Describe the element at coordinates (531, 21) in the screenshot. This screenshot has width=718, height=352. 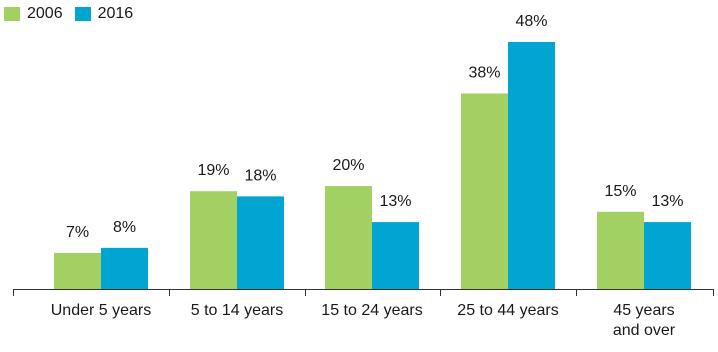
I see `value-label-2016-3: 48%` at that location.